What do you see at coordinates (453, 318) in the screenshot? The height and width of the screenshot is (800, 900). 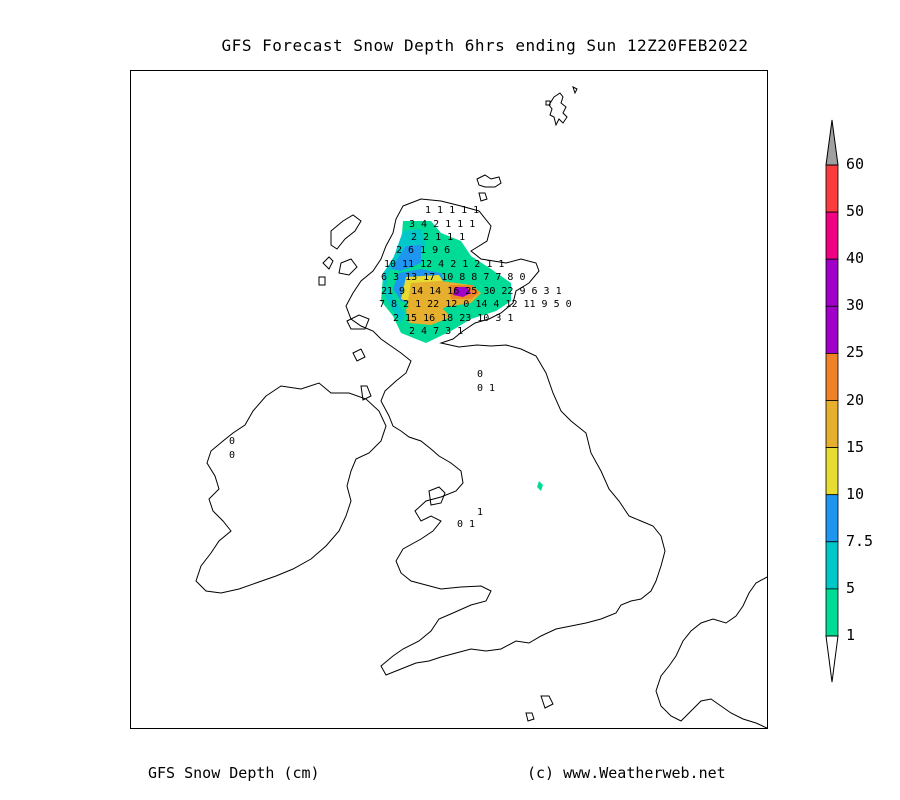 I see `grid-row: 2 15 16 18 23 10 3 1` at bounding box center [453, 318].